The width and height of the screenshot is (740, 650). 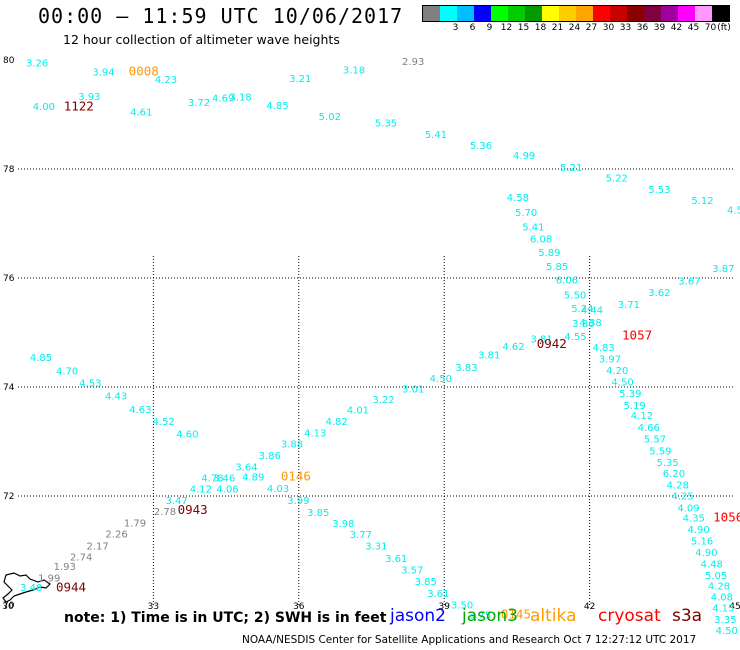 I want to click on legend-labels: 3 6 9 12 15 18 21 24 27 30 33 36 39 42 45 70 (ft), so click(x=576, y=28).